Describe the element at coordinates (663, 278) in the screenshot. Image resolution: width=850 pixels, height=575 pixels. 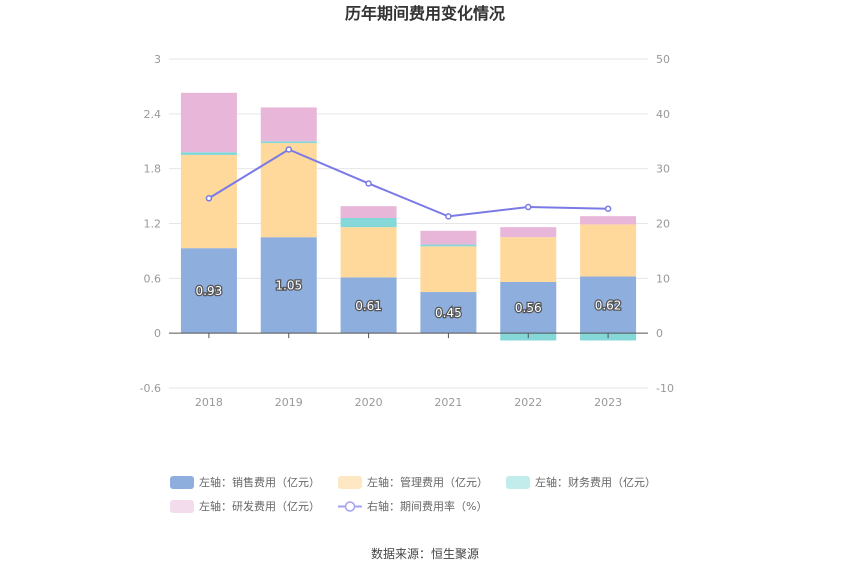
I see `y-right-tick-label: 10` at that location.